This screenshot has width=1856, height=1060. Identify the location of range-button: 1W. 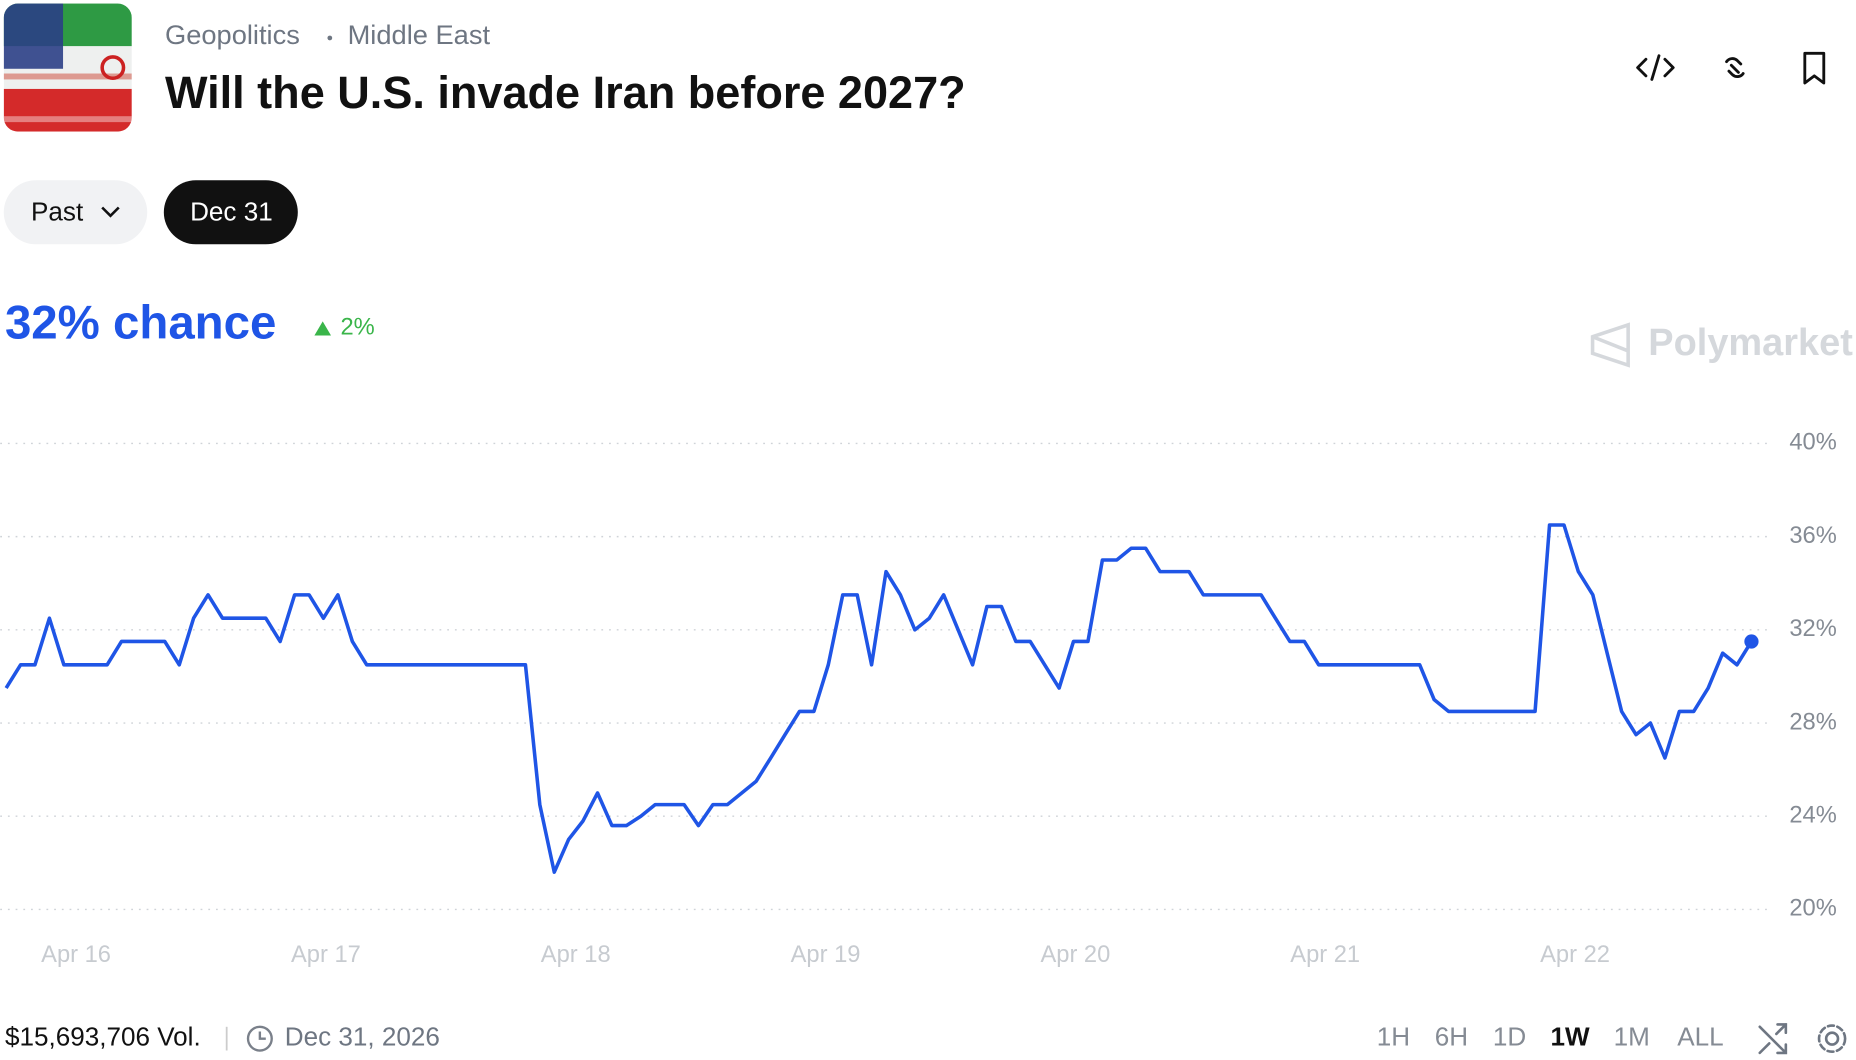
(1570, 1037).